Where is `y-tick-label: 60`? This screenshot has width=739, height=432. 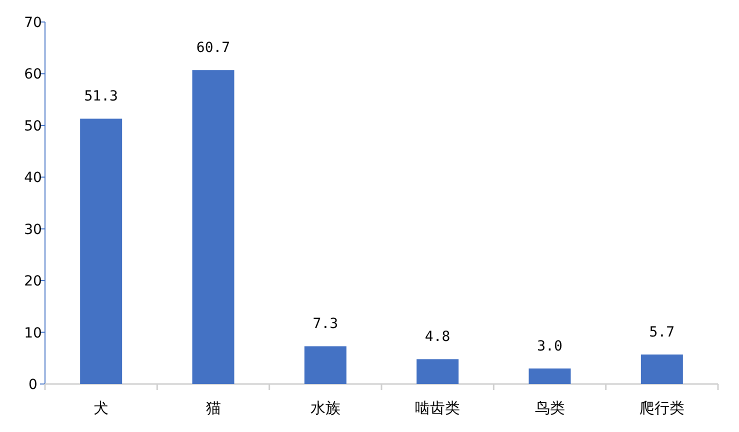
y-tick-label: 60 is located at coordinates (33, 74).